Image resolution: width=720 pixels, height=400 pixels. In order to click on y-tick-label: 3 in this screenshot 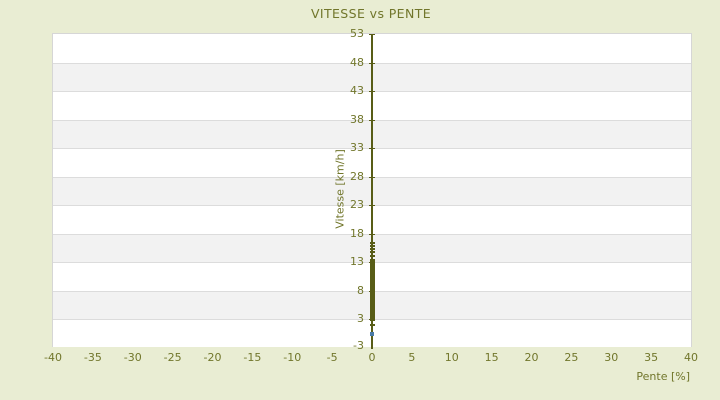, I will do `click(360, 318)`.